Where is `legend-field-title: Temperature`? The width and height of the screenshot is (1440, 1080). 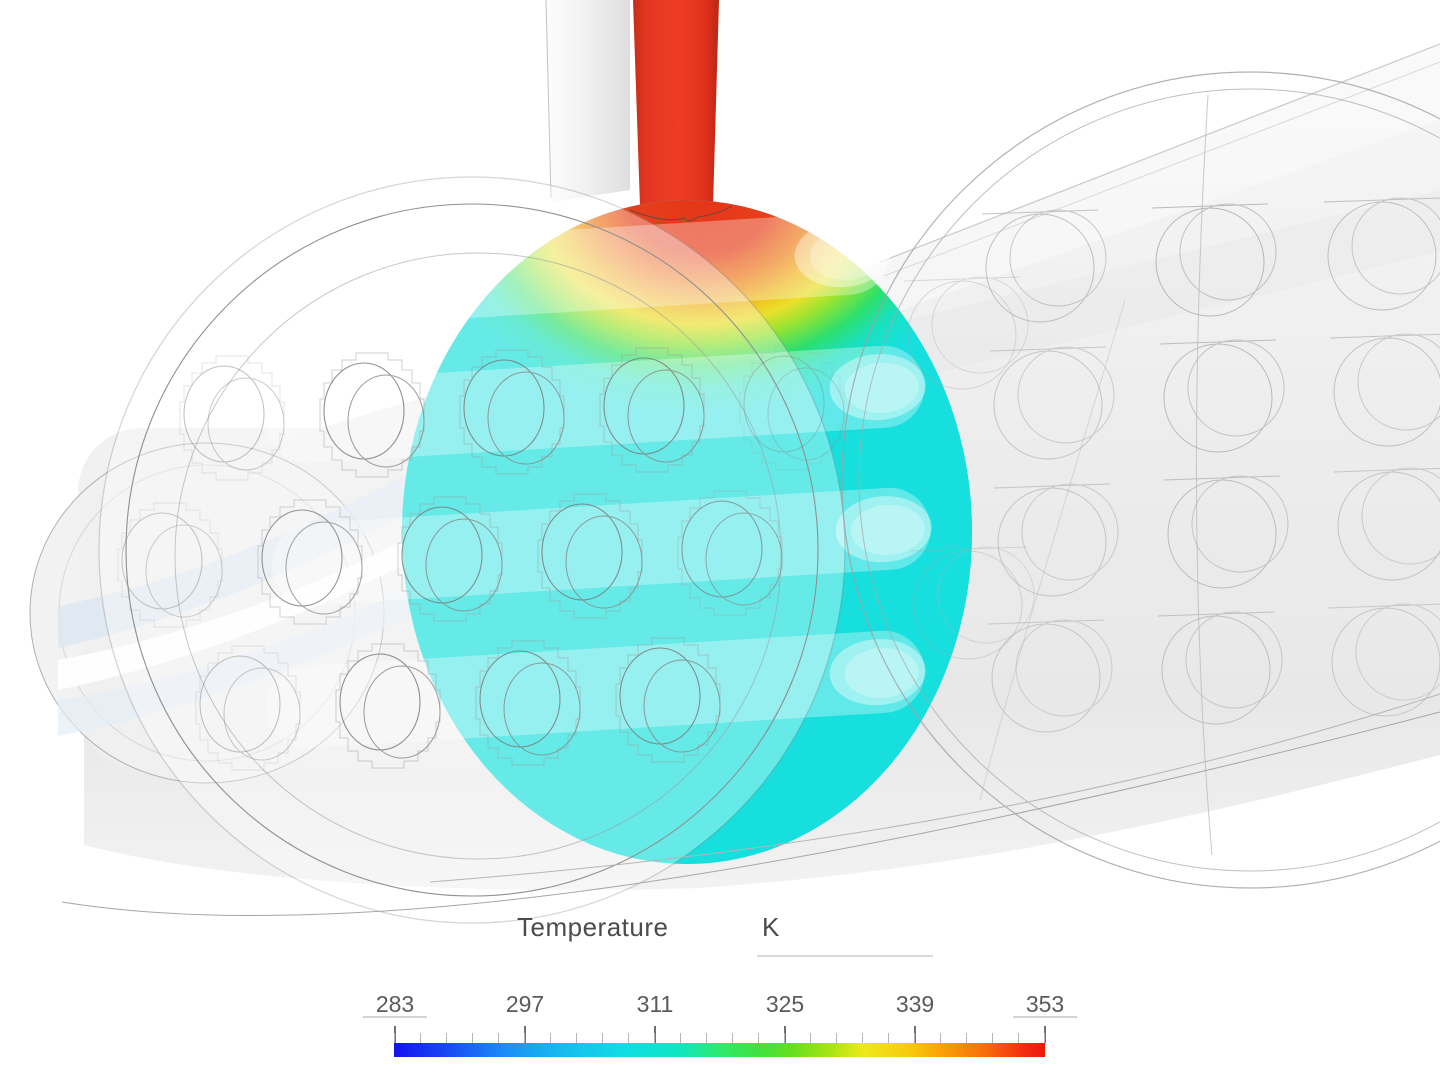
legend-field-title: Temperature is located at coordinates (593, 927).